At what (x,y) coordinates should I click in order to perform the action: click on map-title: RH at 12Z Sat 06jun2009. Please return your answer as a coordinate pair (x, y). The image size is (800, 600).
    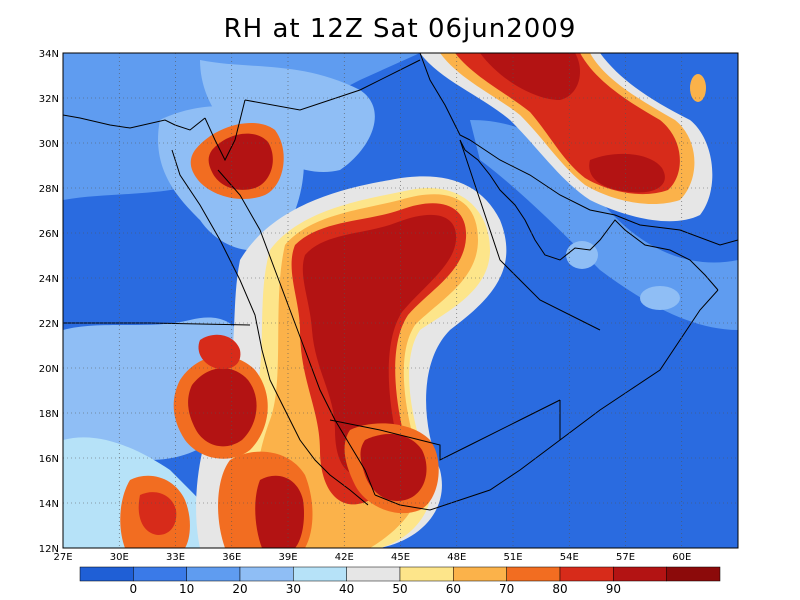
    Looking at the image, I should click on (400, 29).